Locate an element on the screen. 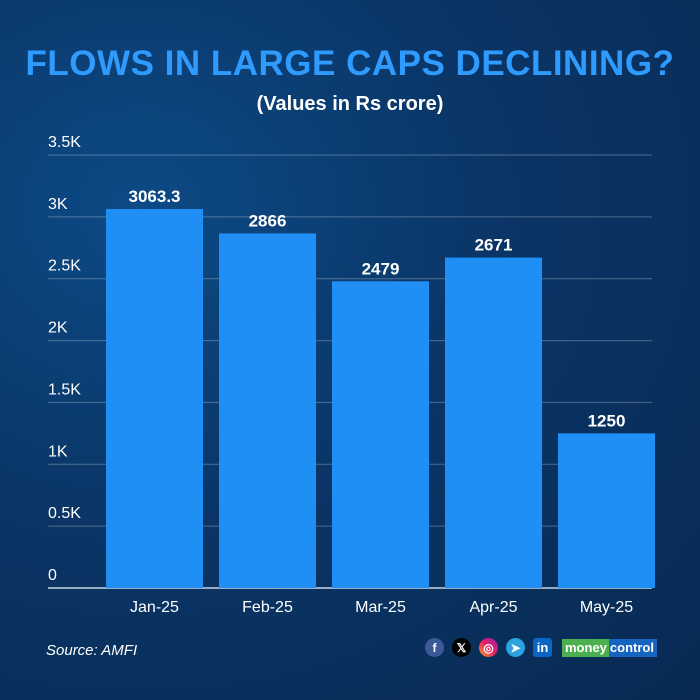 The height and width of the screenshot is (700, 700). y-tick-label: 1K is located at coordinates (58, 451).